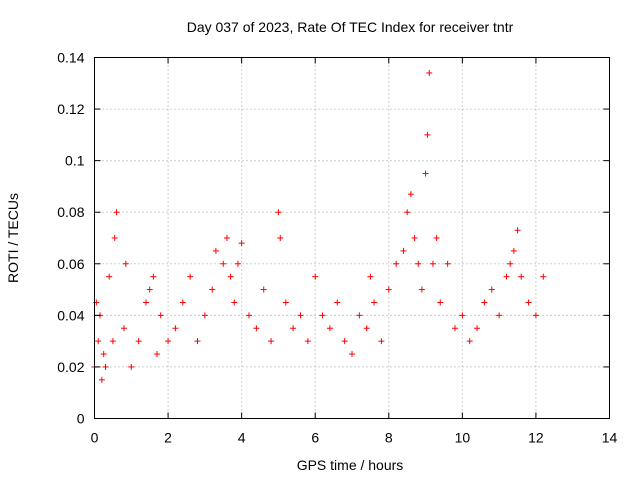 This screenshot has height=480, width=640. I want to click on x-tick-label: 8, so click(389, 438).